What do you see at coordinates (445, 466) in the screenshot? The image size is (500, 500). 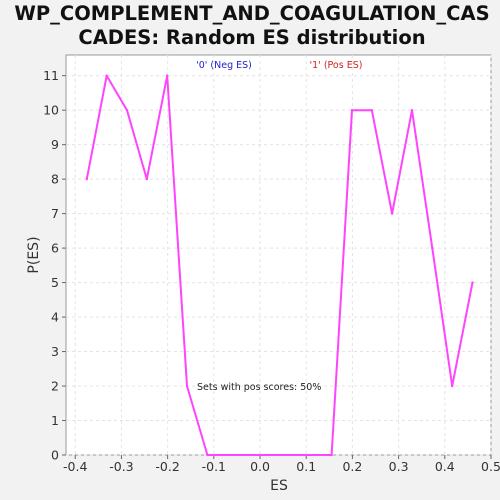 I see `x-tick-label: 0.4` at bounding box center [445, 466].